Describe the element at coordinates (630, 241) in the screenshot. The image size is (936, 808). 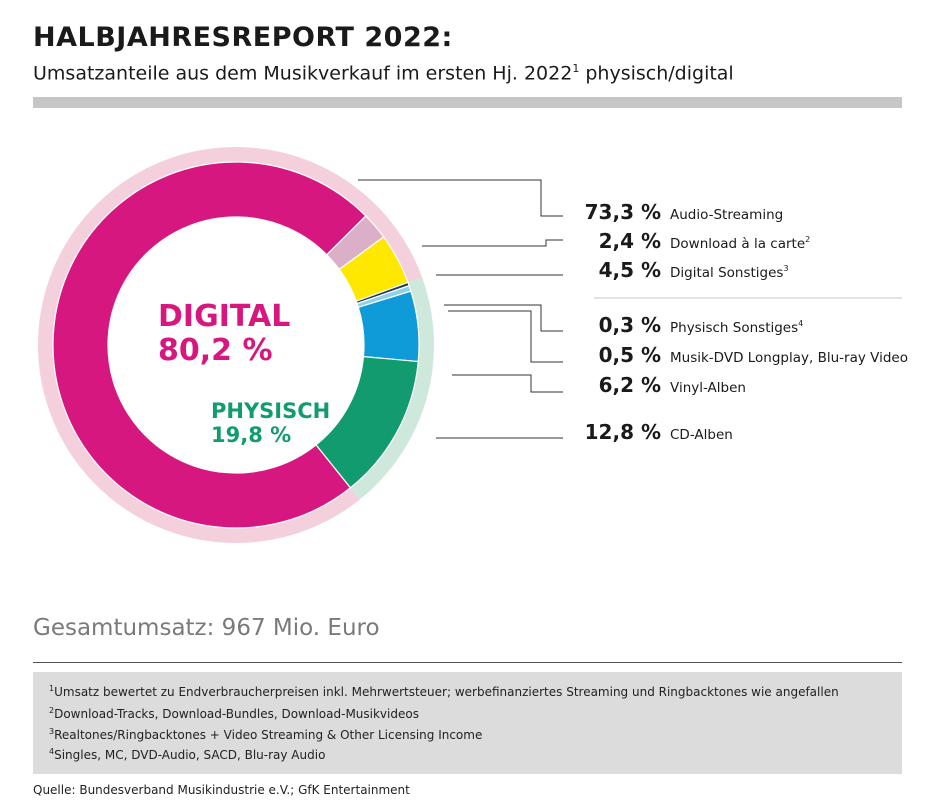
I see `slice-value-1: 2,4 %` at that location.